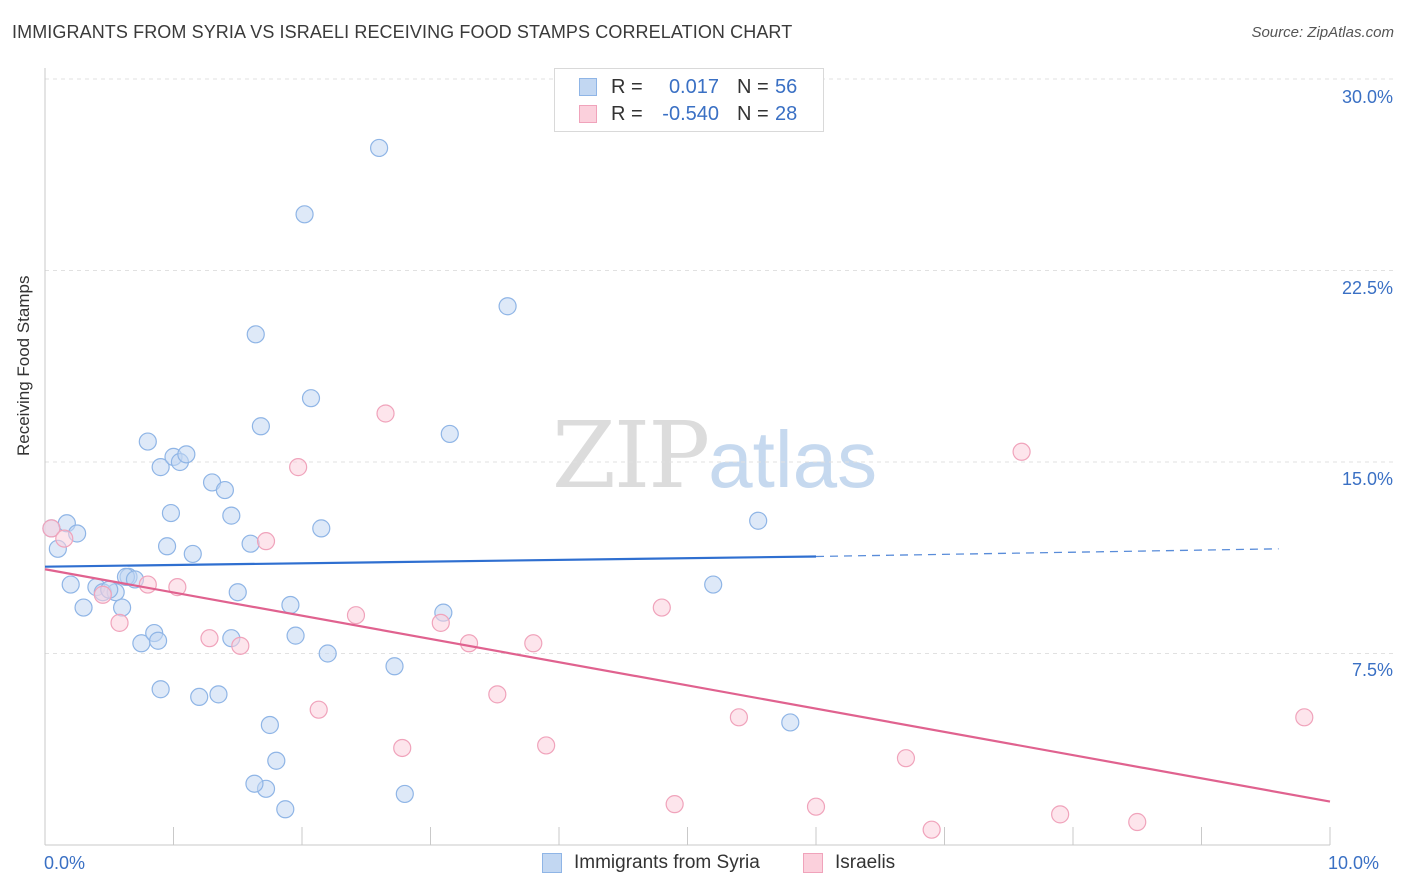 The width and height of the screenshot is (1406, 892). Describe the element at coordinates (813, 863) in the screenshot. I see `bottom-legend-swatch-israelis` at that location.